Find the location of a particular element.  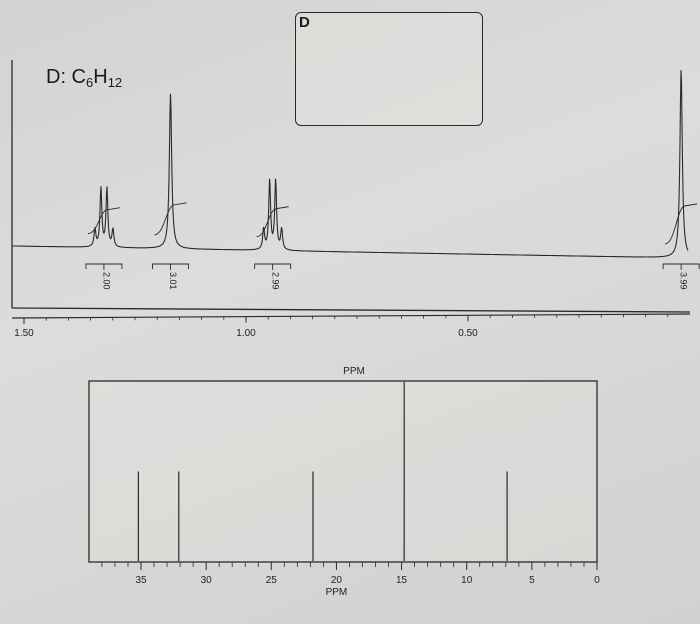

h-ppm-axis-line is located at coordinates (351, 316).